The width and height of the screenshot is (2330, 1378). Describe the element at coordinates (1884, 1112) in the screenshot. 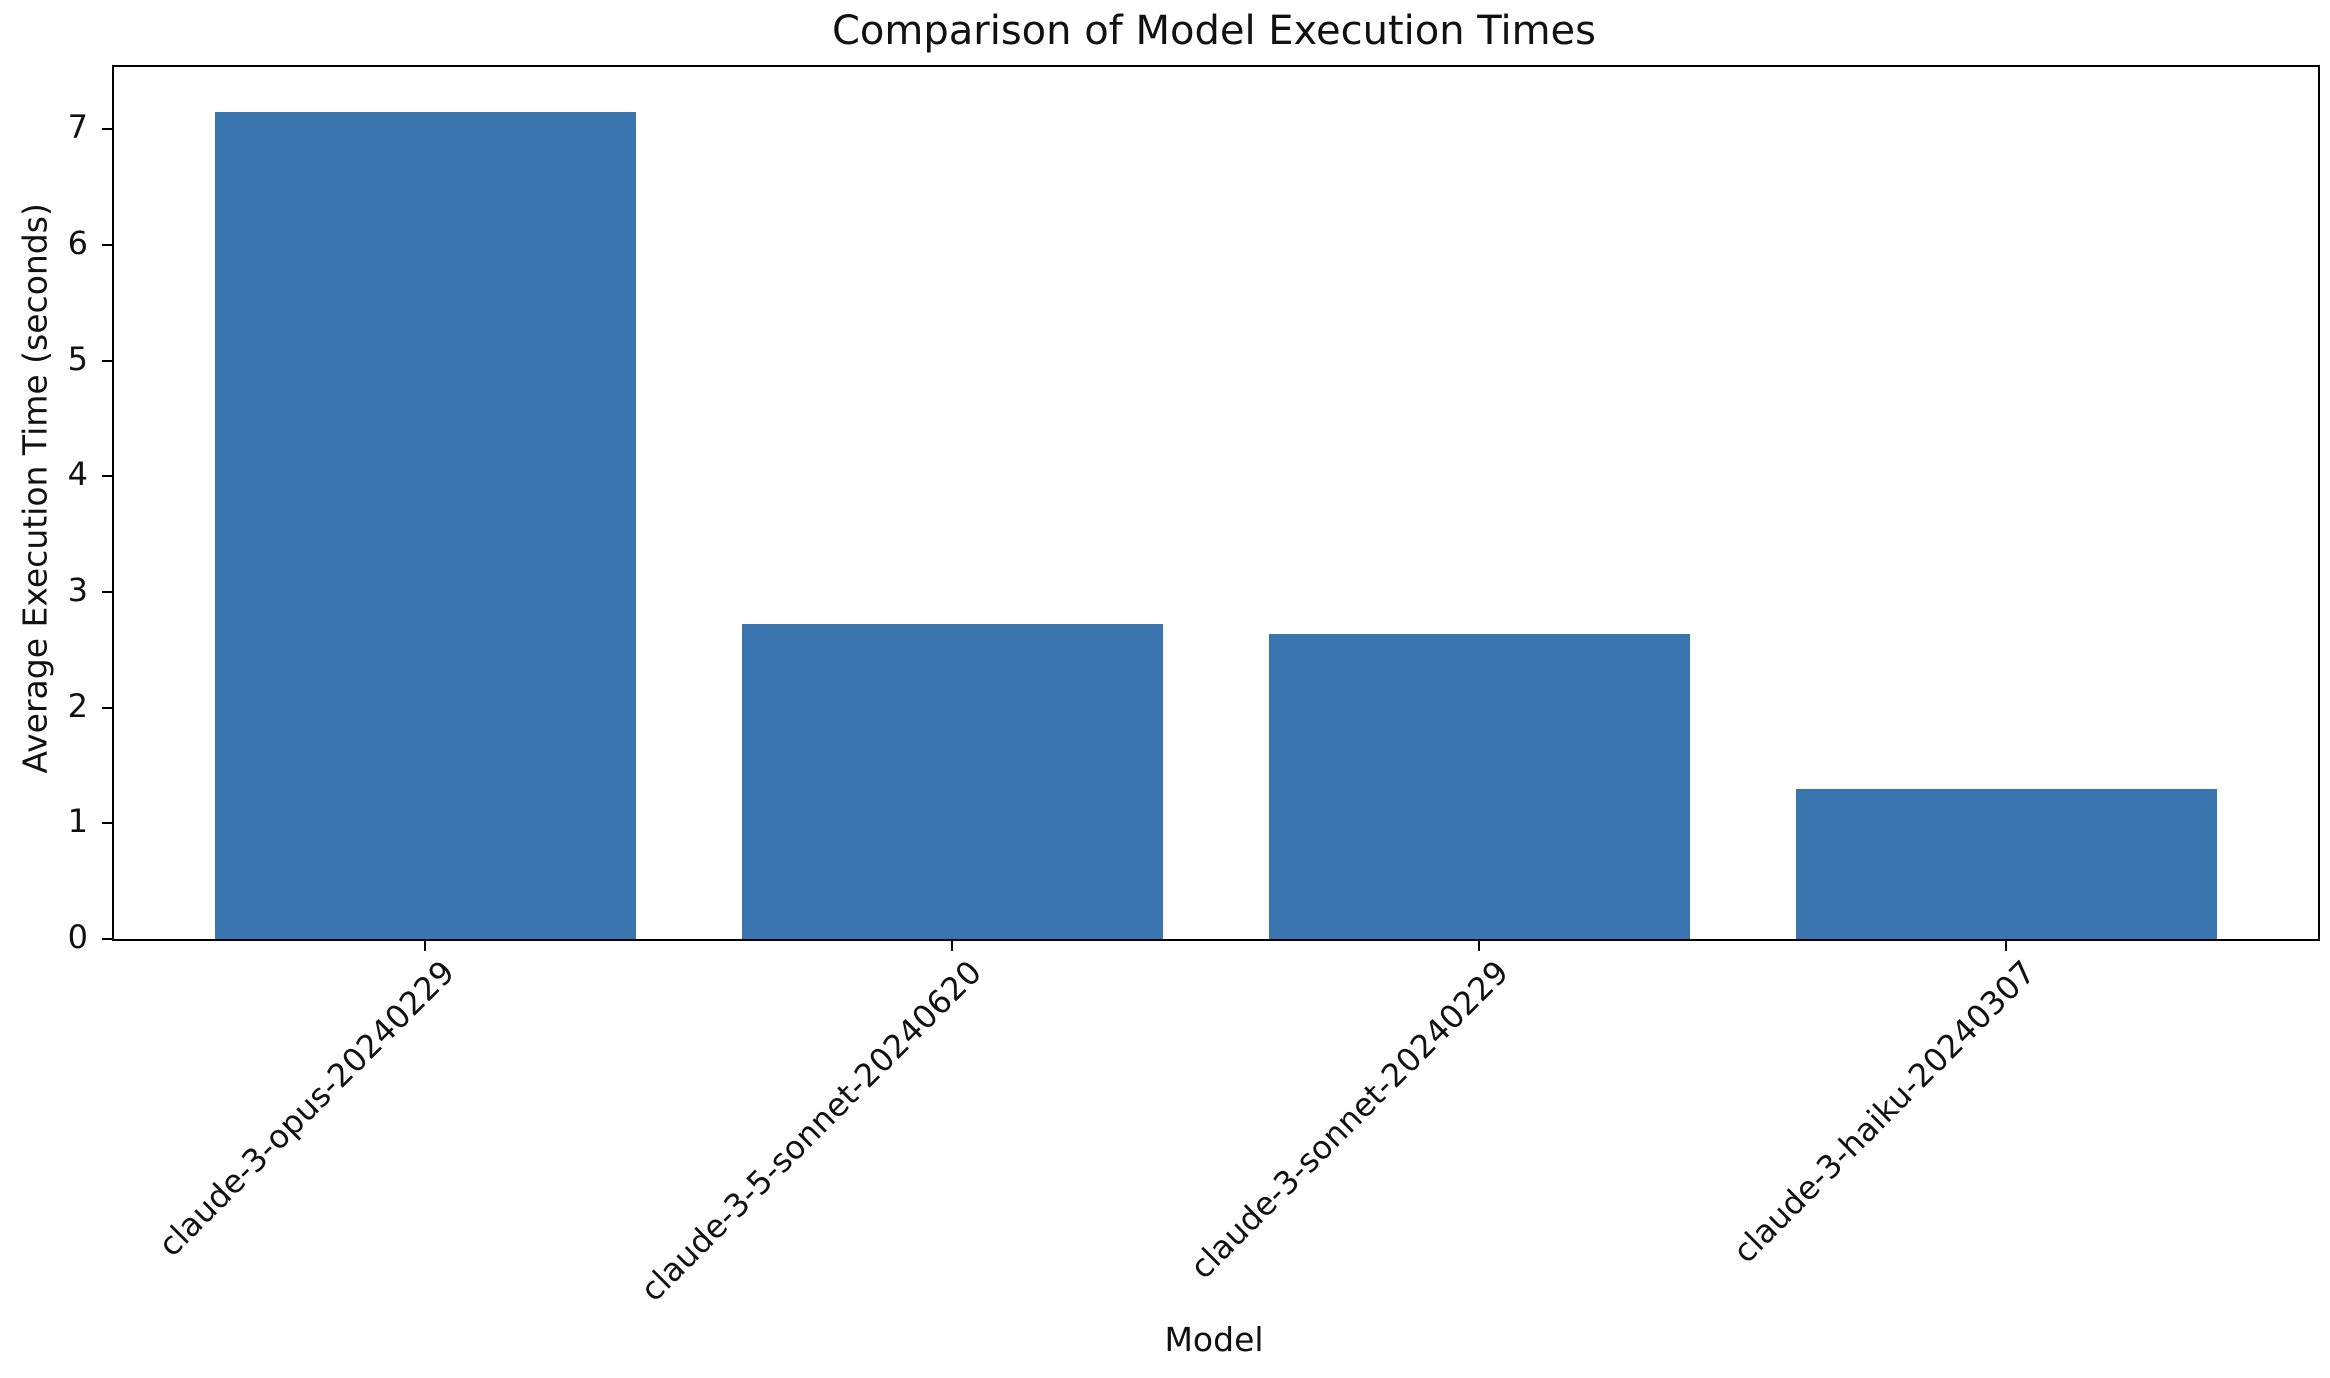

I see `x-tick-label: claude-3-haiku-20240307` at that location.